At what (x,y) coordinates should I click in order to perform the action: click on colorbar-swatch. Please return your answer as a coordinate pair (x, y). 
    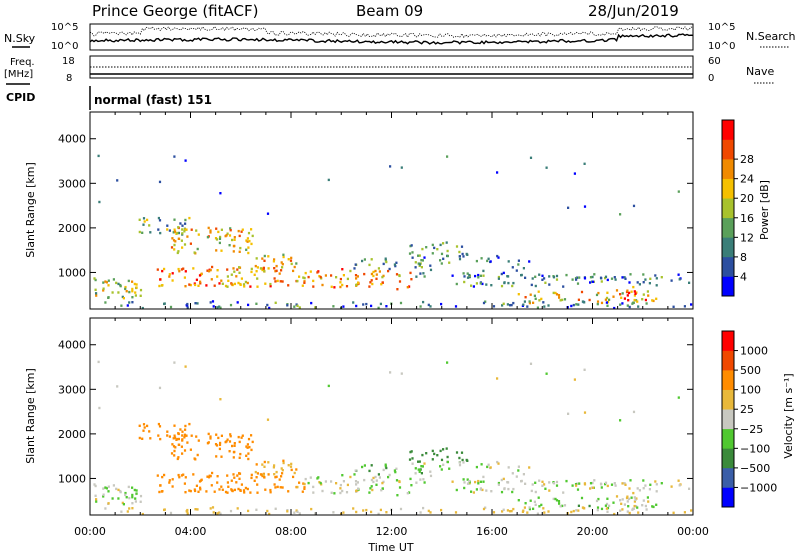
    Looking at the image, I should click on (728, 438).